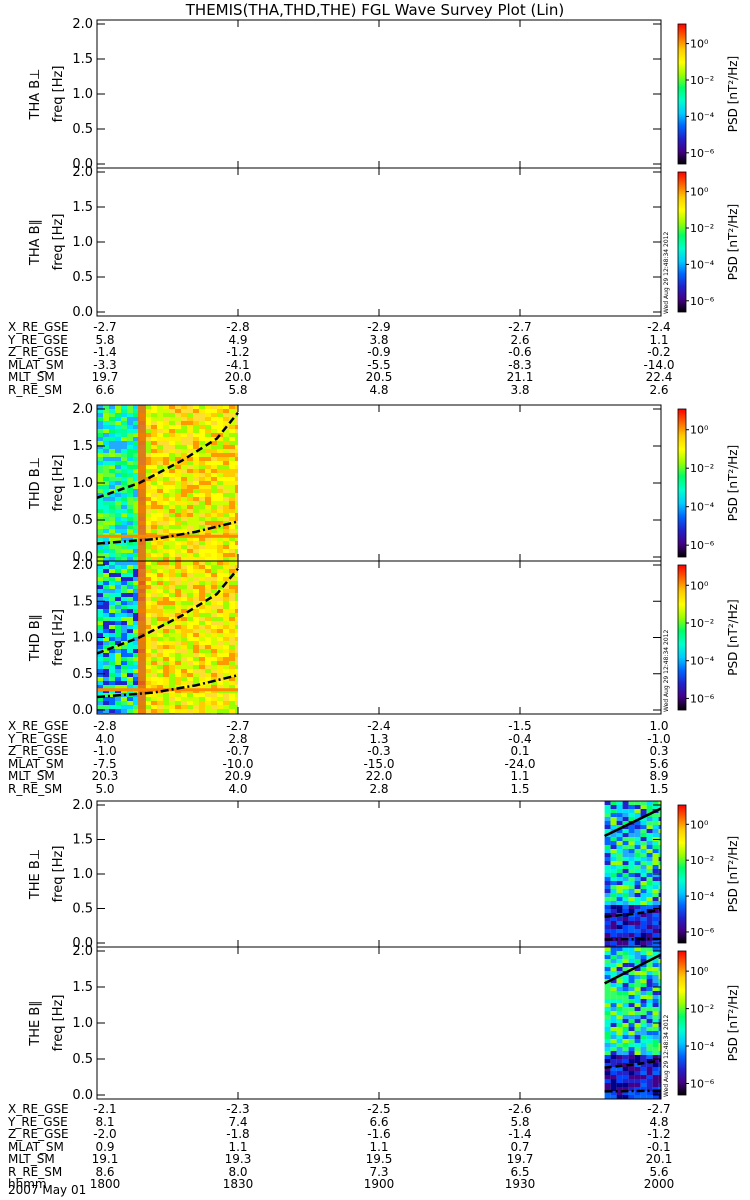 Image resolution: width=750 pixels, height=1200 pixels. I want to click on ephemeris-label: Z_RE_GSE, so click(38, 1134).